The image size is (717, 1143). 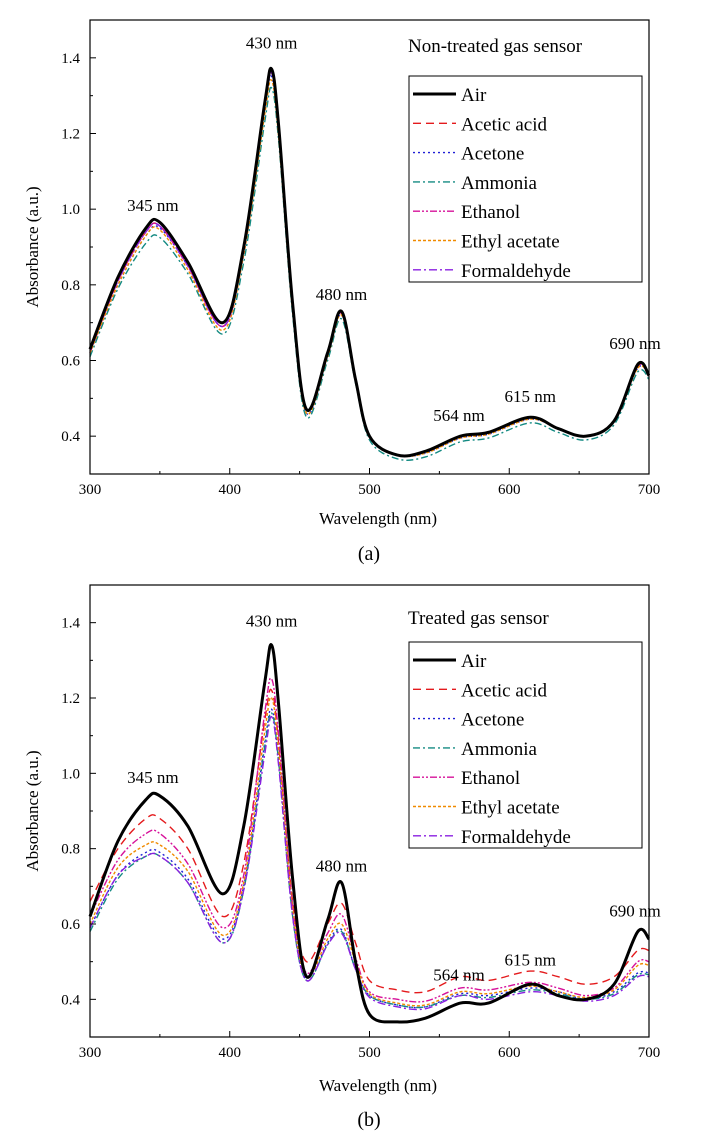 I want to click on panel-caption: (a), so click(x=369, y=554).